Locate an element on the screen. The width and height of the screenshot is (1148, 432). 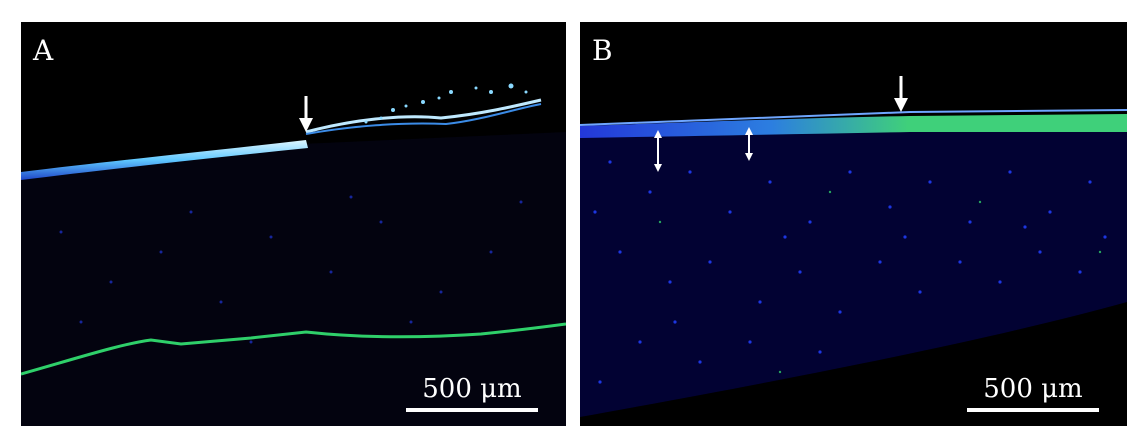
green-membrane-line is located at coordinates (293, 349).